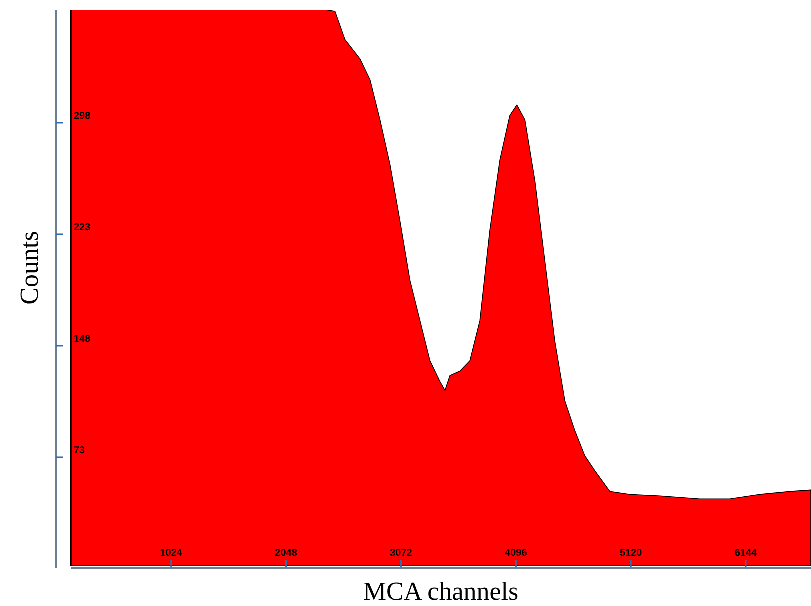 This screenshot has height=606, width=811. Describe the element at coordinates (631, 553) in the screenshot. I see `x-tick-label: 5120` at that location.